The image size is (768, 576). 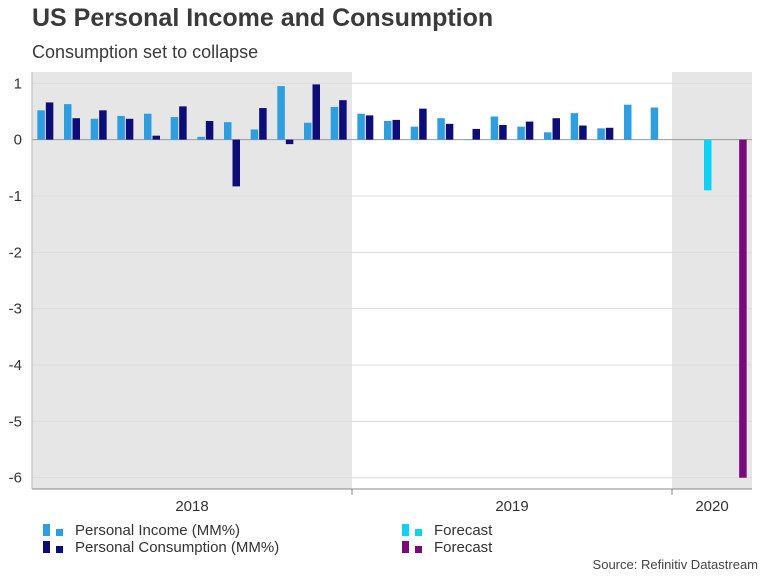 What do you see at coordinates (418, 532) in the screenshot?
I see `legend-swatch-income-forecast-small` at bounding box center [418, 532].